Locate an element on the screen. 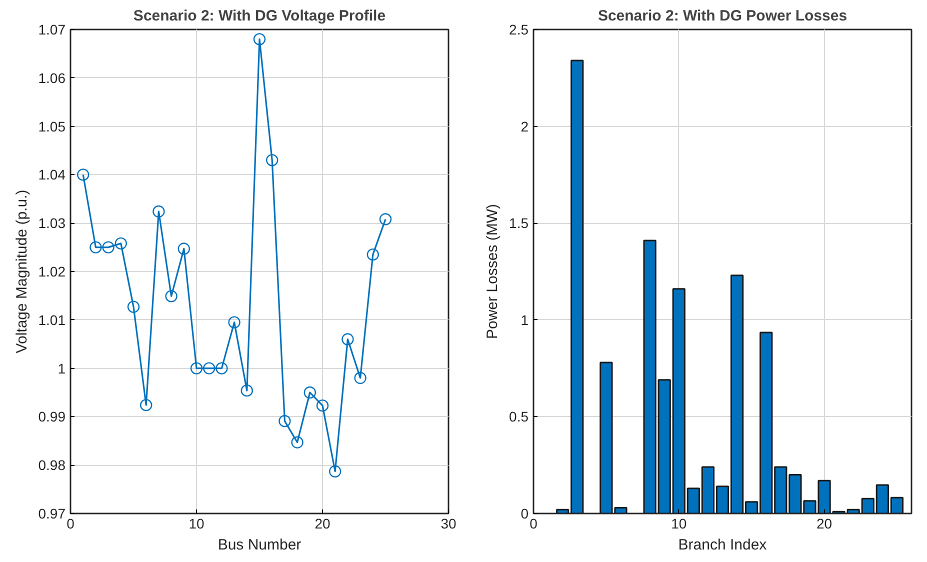 This screenshot has width=927, height=562. y-tick-label: 0.97 is located at coordinates (52, 514).